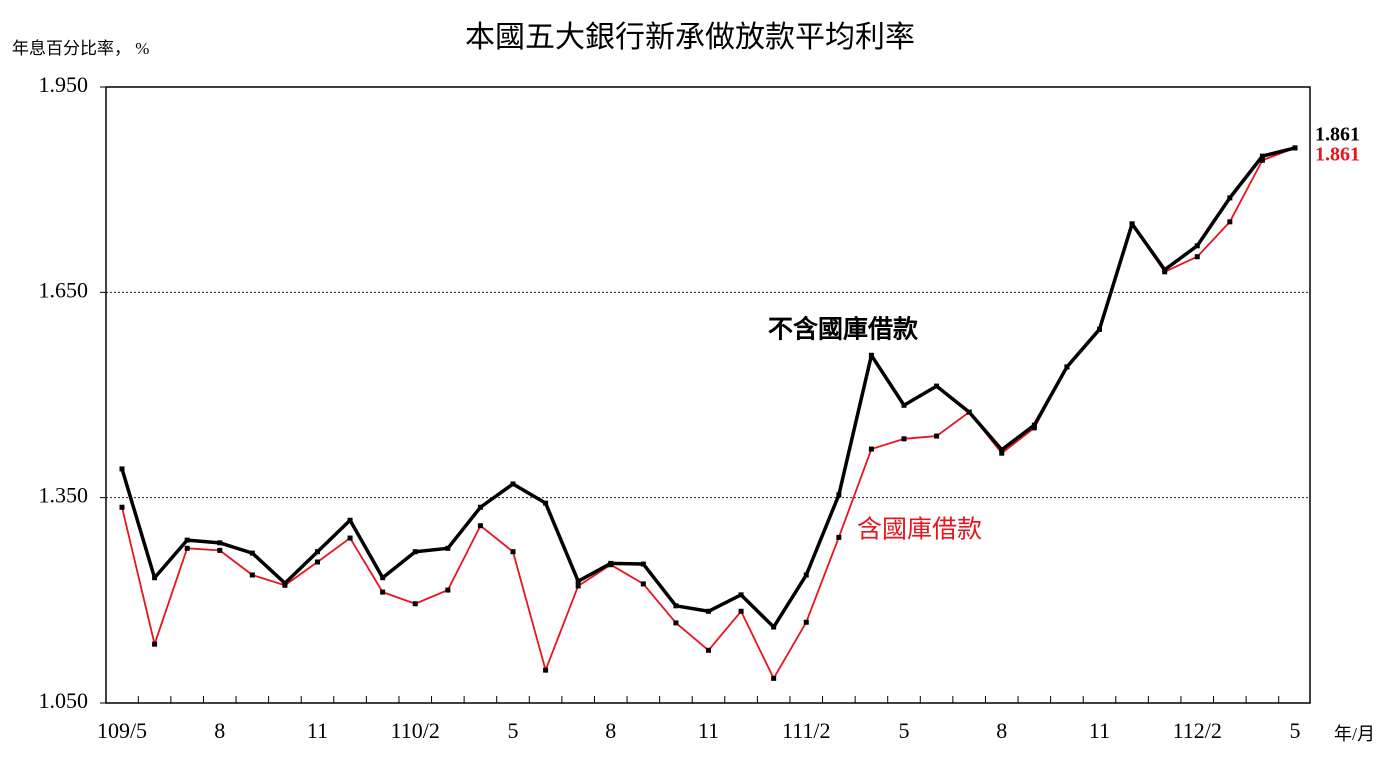  I want to click on y-tick-label: 1.650, so click(64, 289).